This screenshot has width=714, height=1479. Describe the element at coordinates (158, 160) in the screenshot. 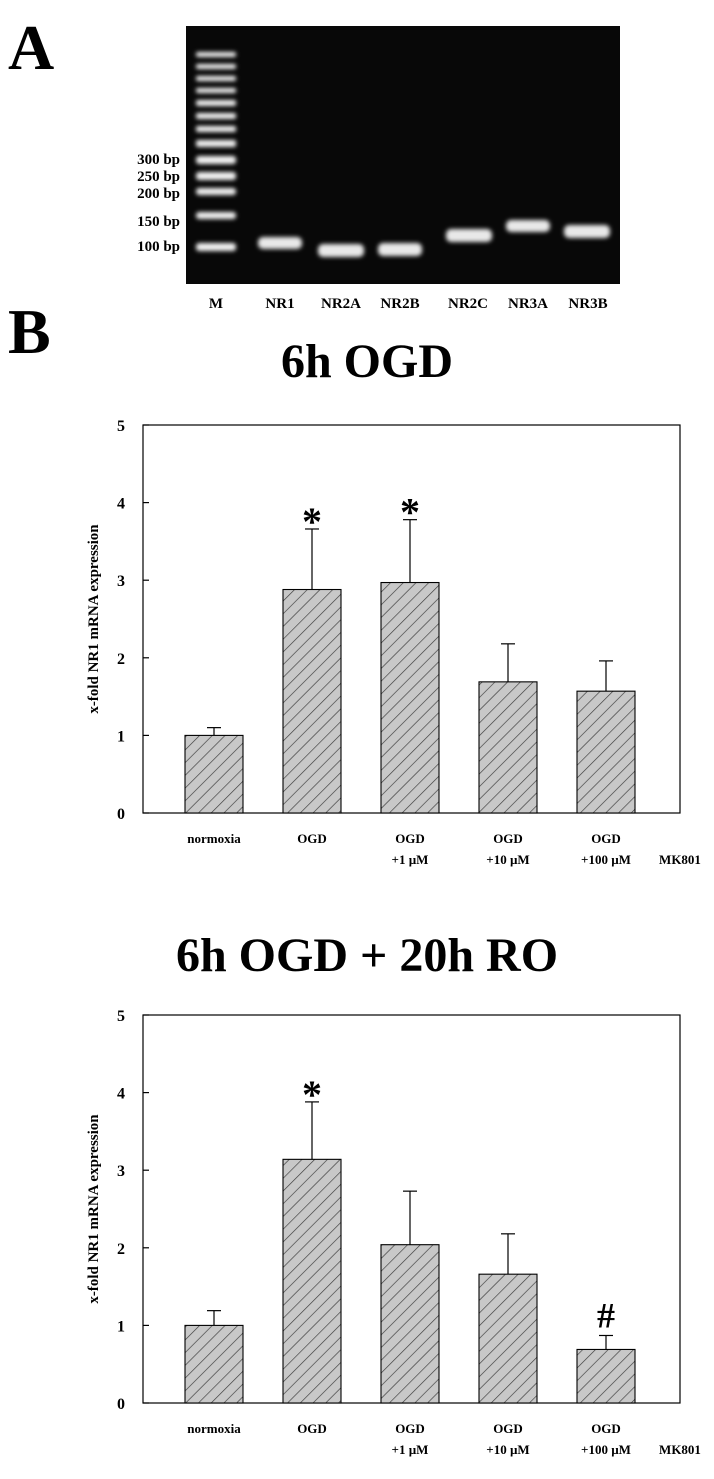

I see `marker-label: 300 bp` at that location.